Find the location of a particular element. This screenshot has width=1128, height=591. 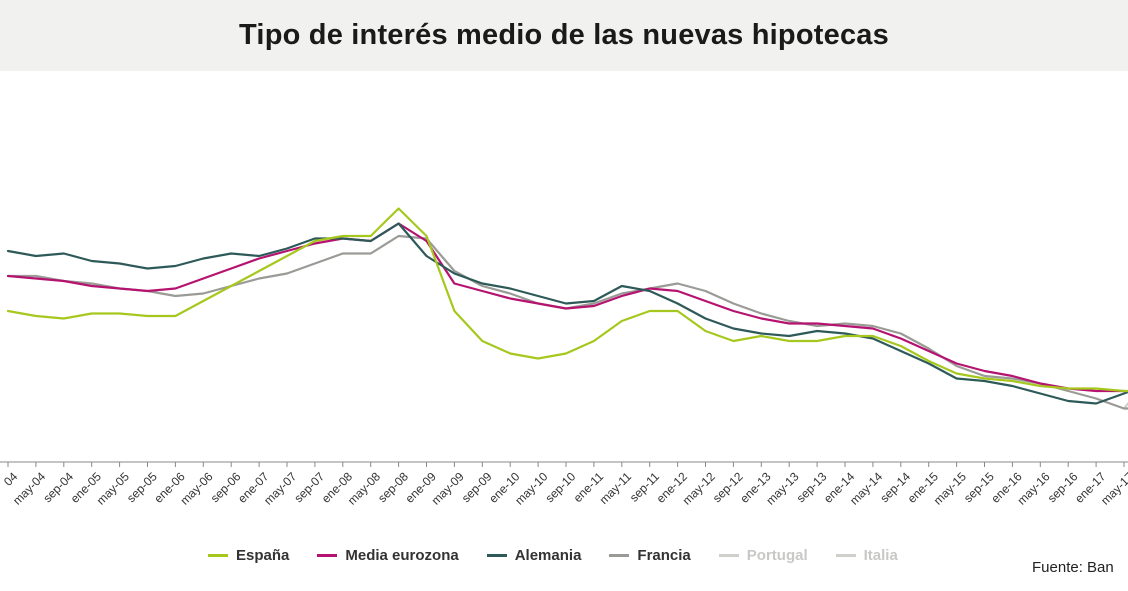

legend-label: España is located at coordinates (263, 555).